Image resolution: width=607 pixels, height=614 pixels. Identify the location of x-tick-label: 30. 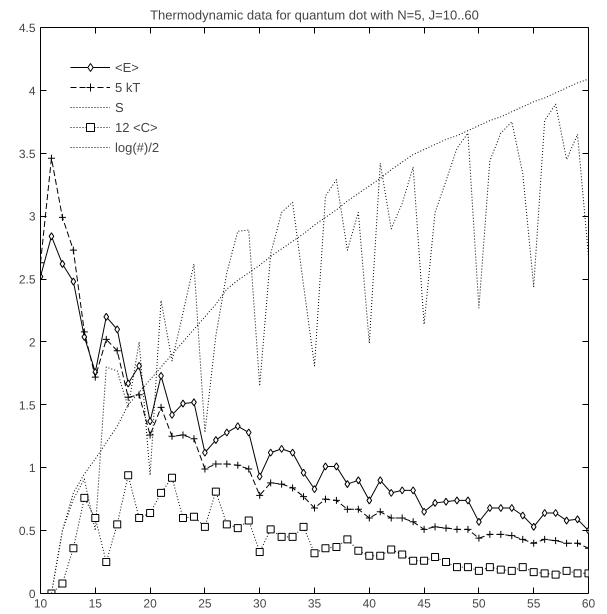
(260, 603).